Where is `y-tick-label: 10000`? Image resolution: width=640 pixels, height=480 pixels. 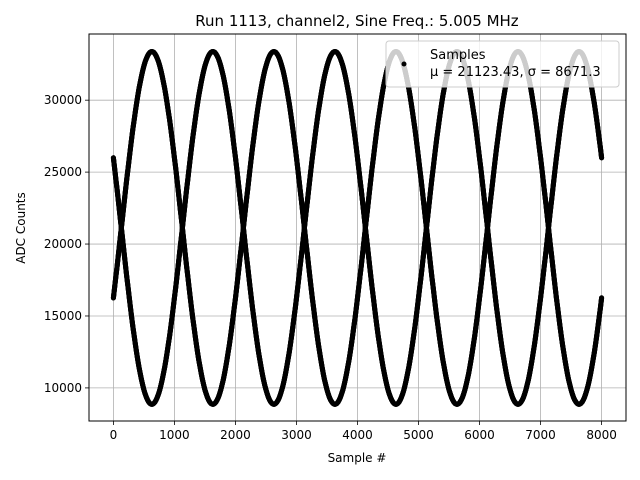 y-tick-label: 10000 is located at coordinates (63, 388).